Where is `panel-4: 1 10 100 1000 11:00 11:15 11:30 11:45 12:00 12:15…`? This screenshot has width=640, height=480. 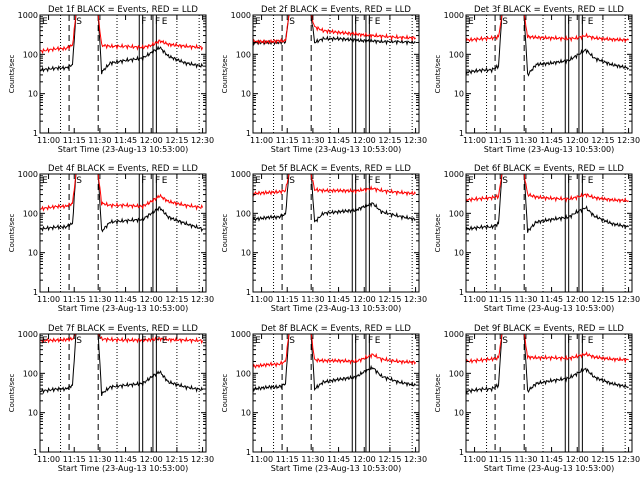
panel-4: 1 10 100 1000 11:00 11:15 11:30 11:45 12:00 12:15… is located at coordinates (111, 238).